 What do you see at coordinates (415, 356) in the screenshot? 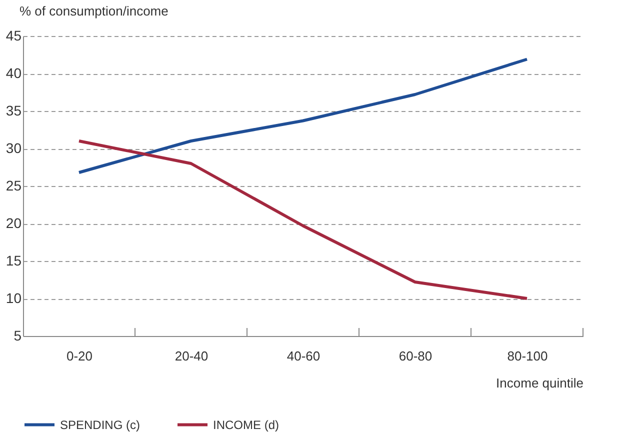
I see `x-tick-label: 60-80` at bounding box center [415, 356].